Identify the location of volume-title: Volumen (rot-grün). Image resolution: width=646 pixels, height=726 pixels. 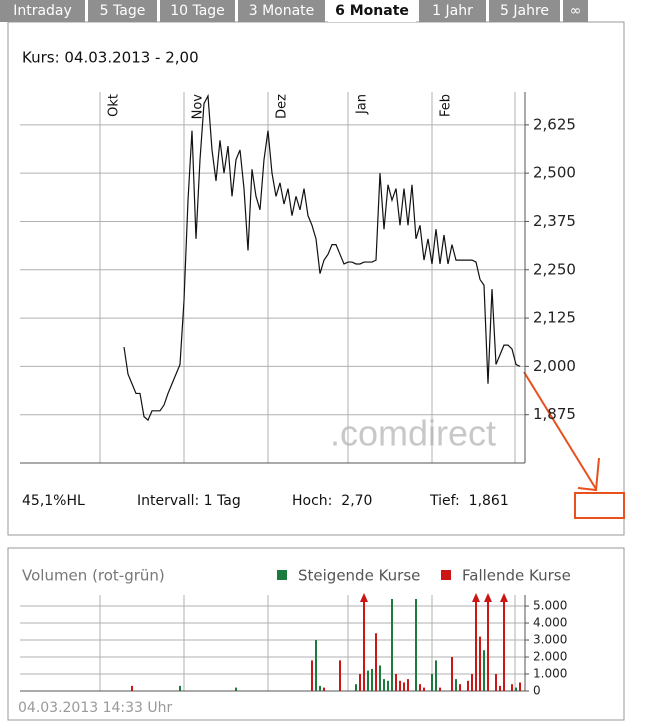
(93, 576).